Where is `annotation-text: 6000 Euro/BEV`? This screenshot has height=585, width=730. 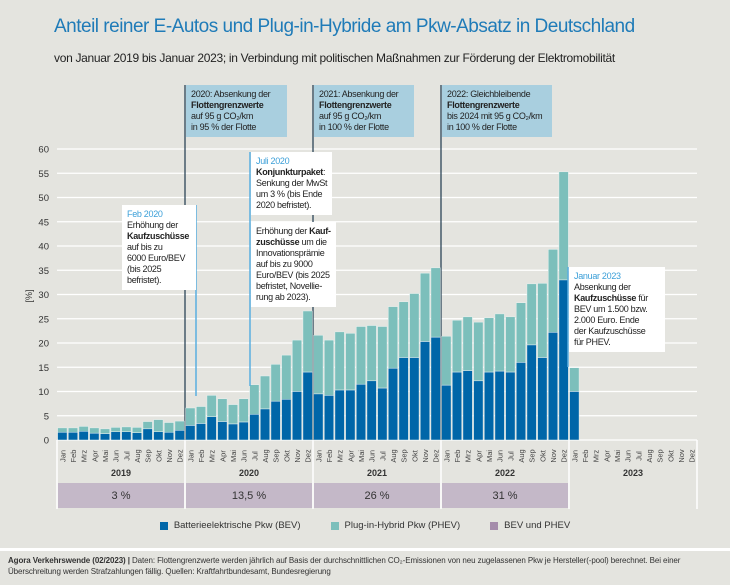
annotation-text: 6000 Euro/BEV is located at coordinates (156, 258).